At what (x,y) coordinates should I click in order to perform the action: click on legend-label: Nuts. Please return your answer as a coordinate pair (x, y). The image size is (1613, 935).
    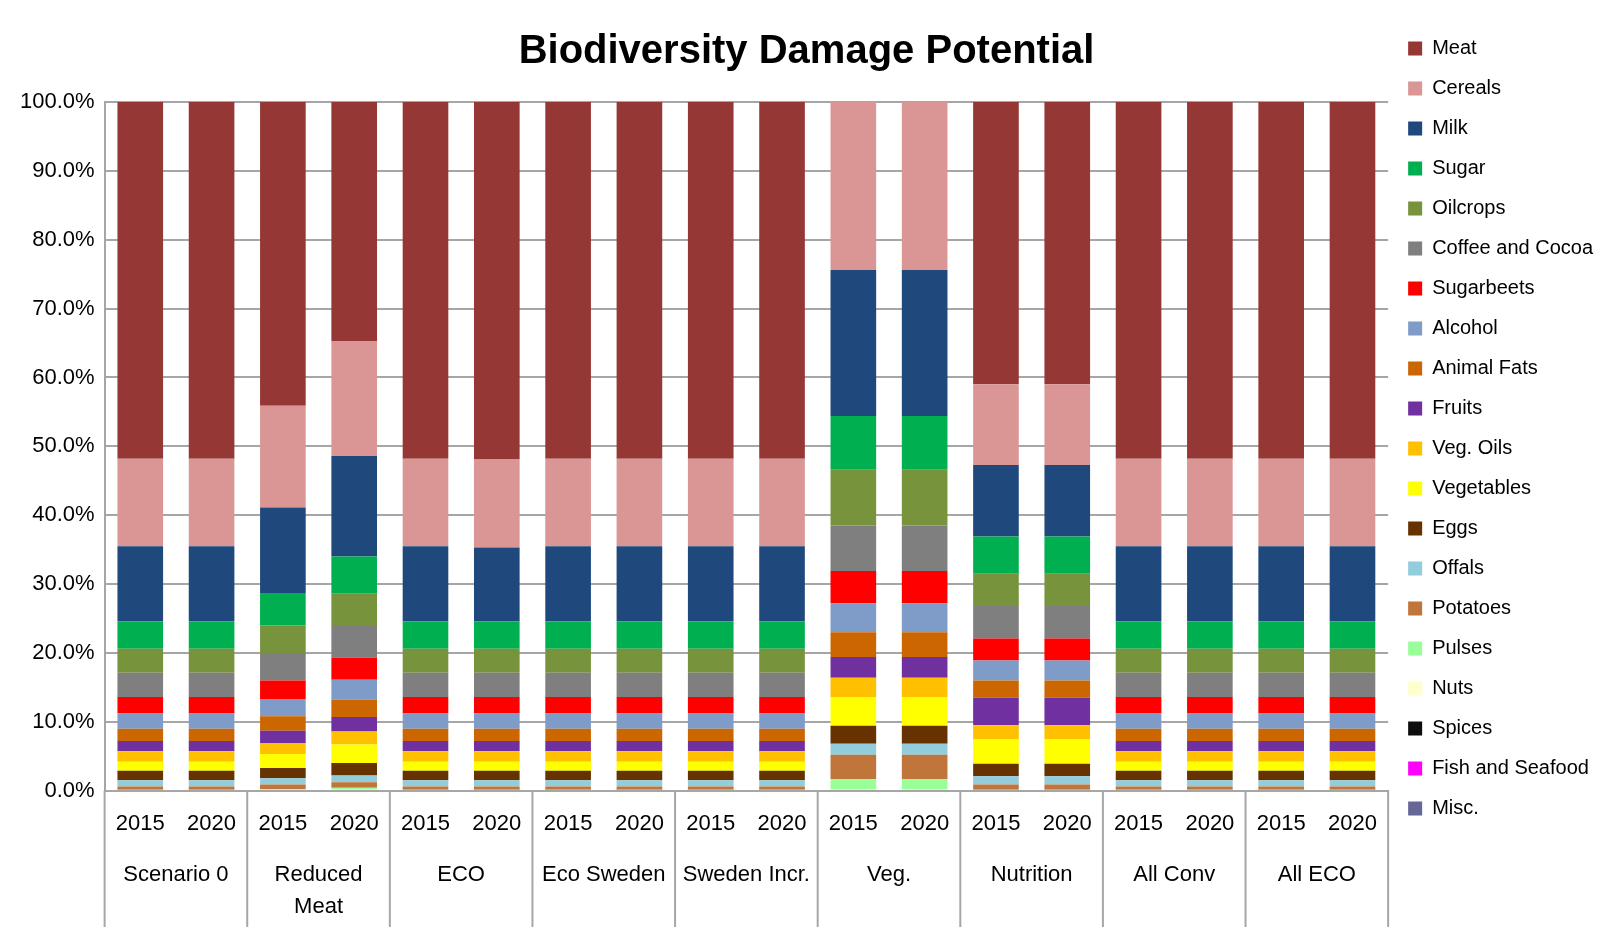
    Looking at the image, I should click on (1453, 687).